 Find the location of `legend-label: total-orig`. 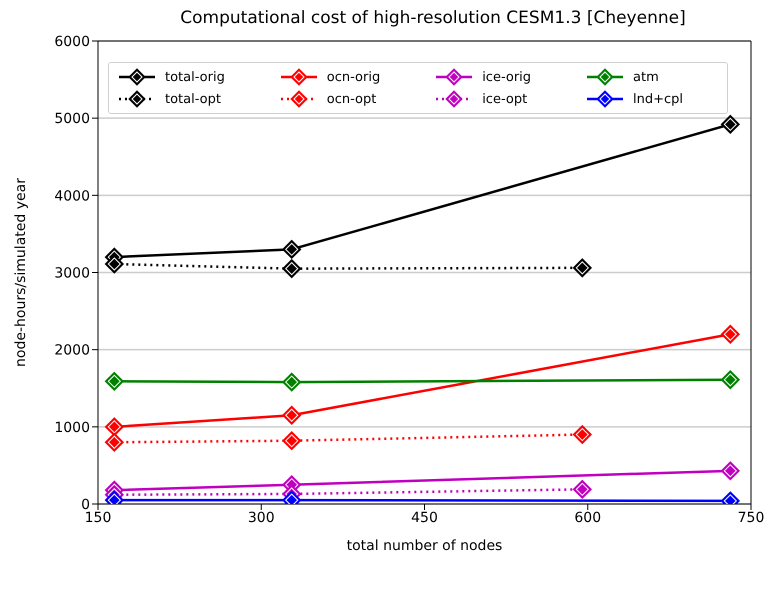

legend-label: total-orig is located at coordinates (195, 77).